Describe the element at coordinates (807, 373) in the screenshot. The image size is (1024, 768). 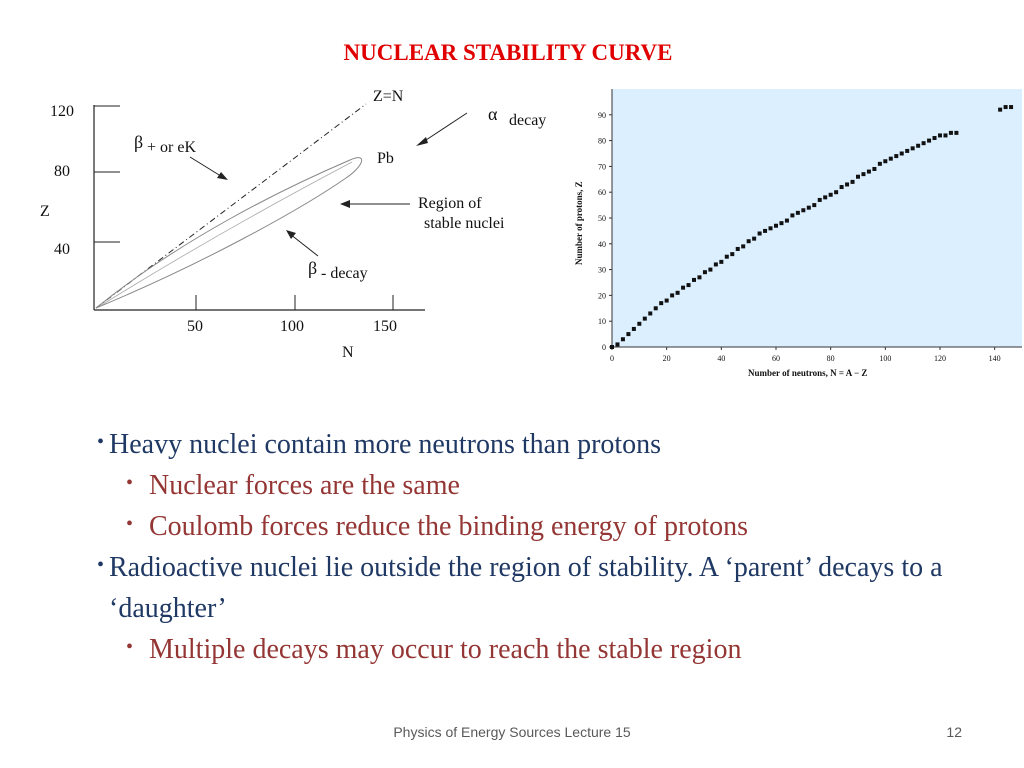
I see `chart-x-axis-label: Number of neutrons, N = A − Z` at that location.